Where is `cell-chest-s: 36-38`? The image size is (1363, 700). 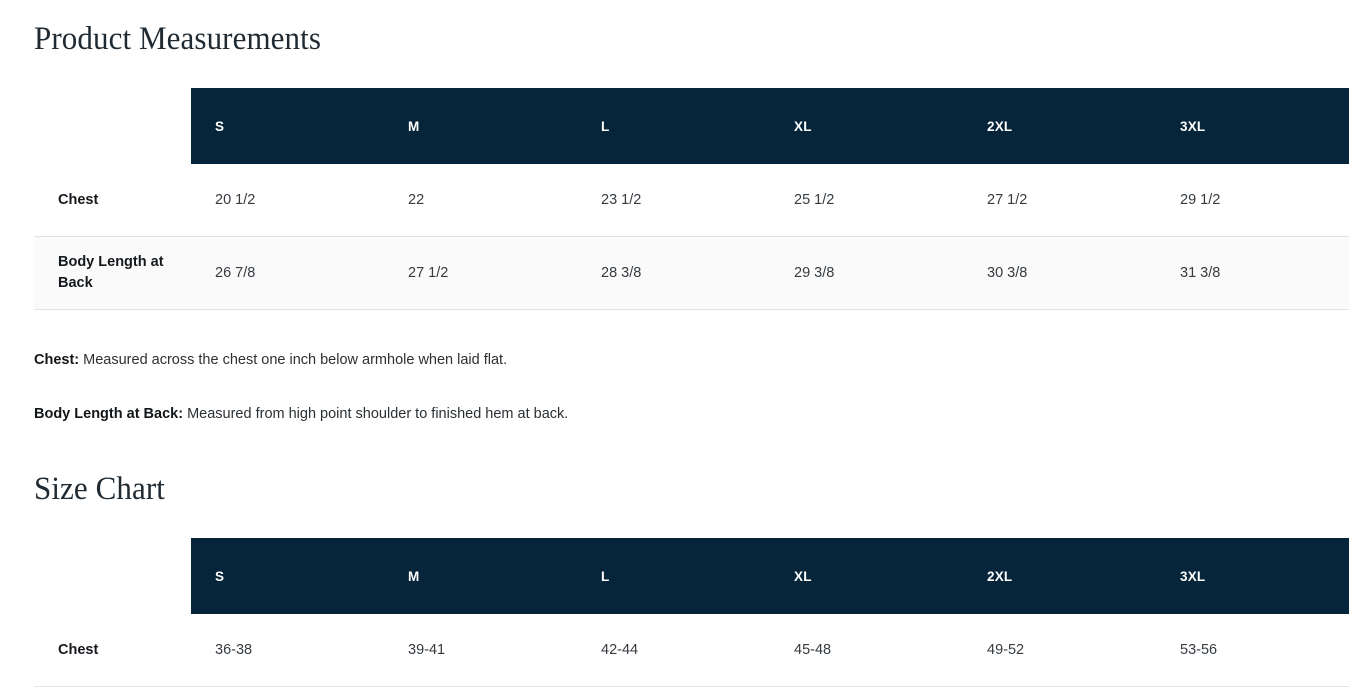 cell-chest-s: 36-38 is located at coordinates (287, 650).